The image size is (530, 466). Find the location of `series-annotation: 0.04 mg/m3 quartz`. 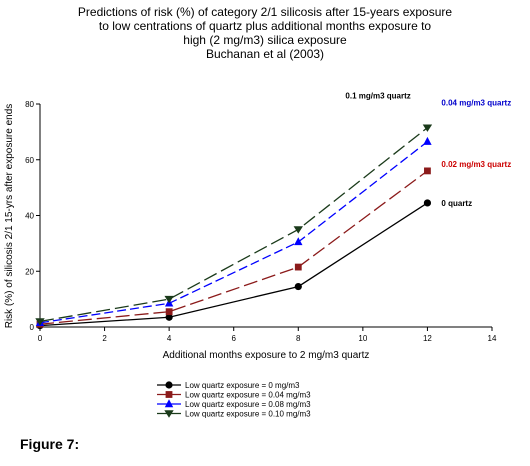

series-annotation: 0.04 mg/m3 quartz is located at coordinates (476, 103).